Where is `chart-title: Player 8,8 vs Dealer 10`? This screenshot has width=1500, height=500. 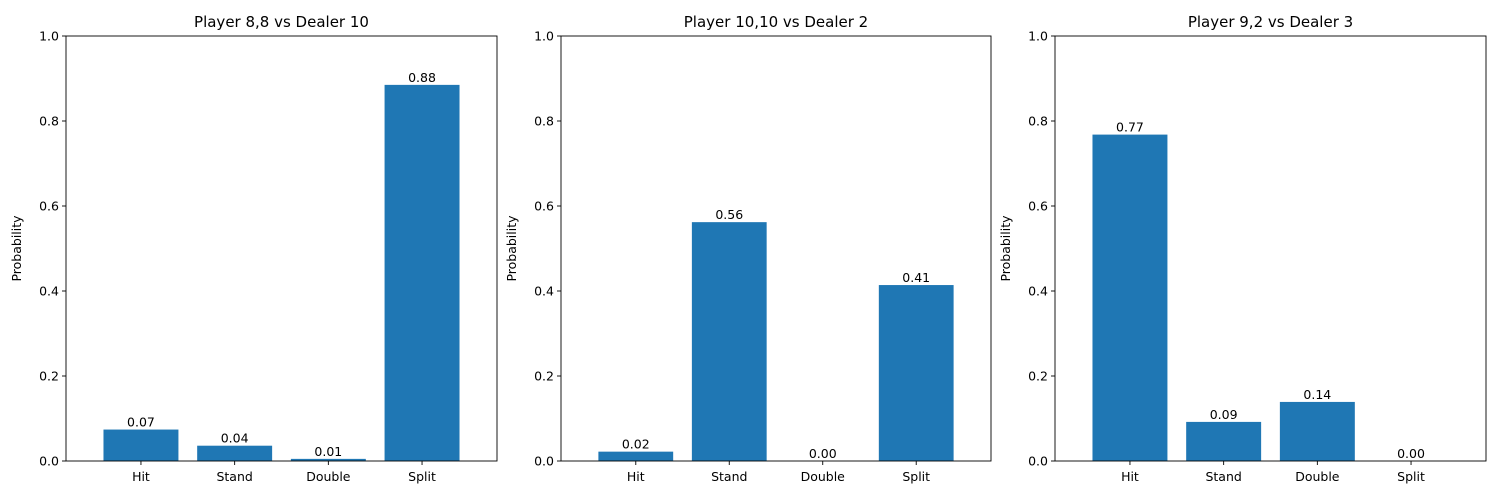
chart-title: Player 8,8 vs Dealer 10 is located at coordinates (281, 22).